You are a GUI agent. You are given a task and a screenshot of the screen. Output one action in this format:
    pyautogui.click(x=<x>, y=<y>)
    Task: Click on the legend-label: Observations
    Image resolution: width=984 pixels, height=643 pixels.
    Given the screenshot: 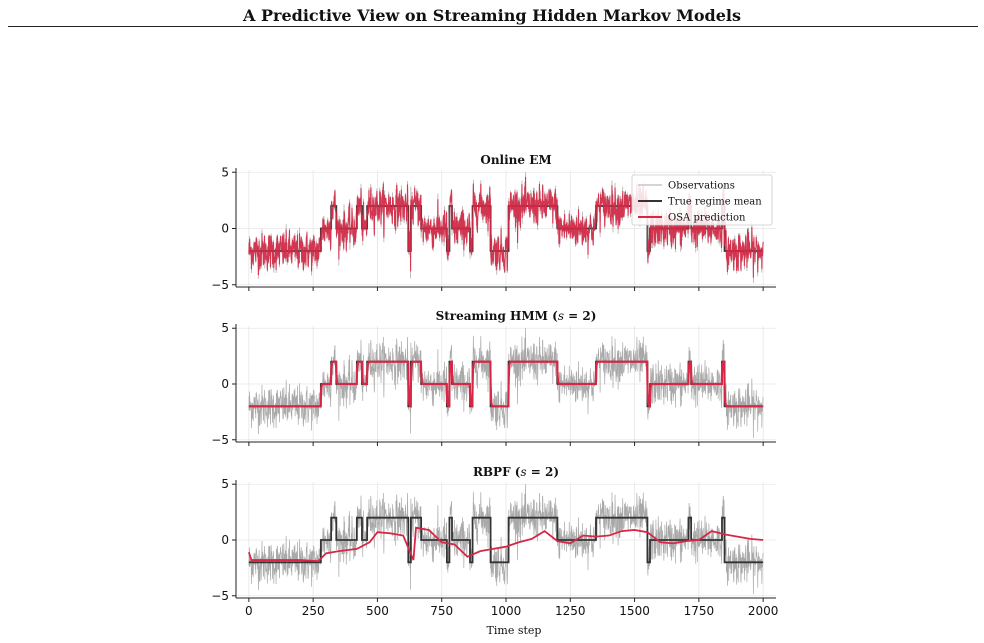 What is the action you would take?
    pyautogui.click(x=701, y=186)
    